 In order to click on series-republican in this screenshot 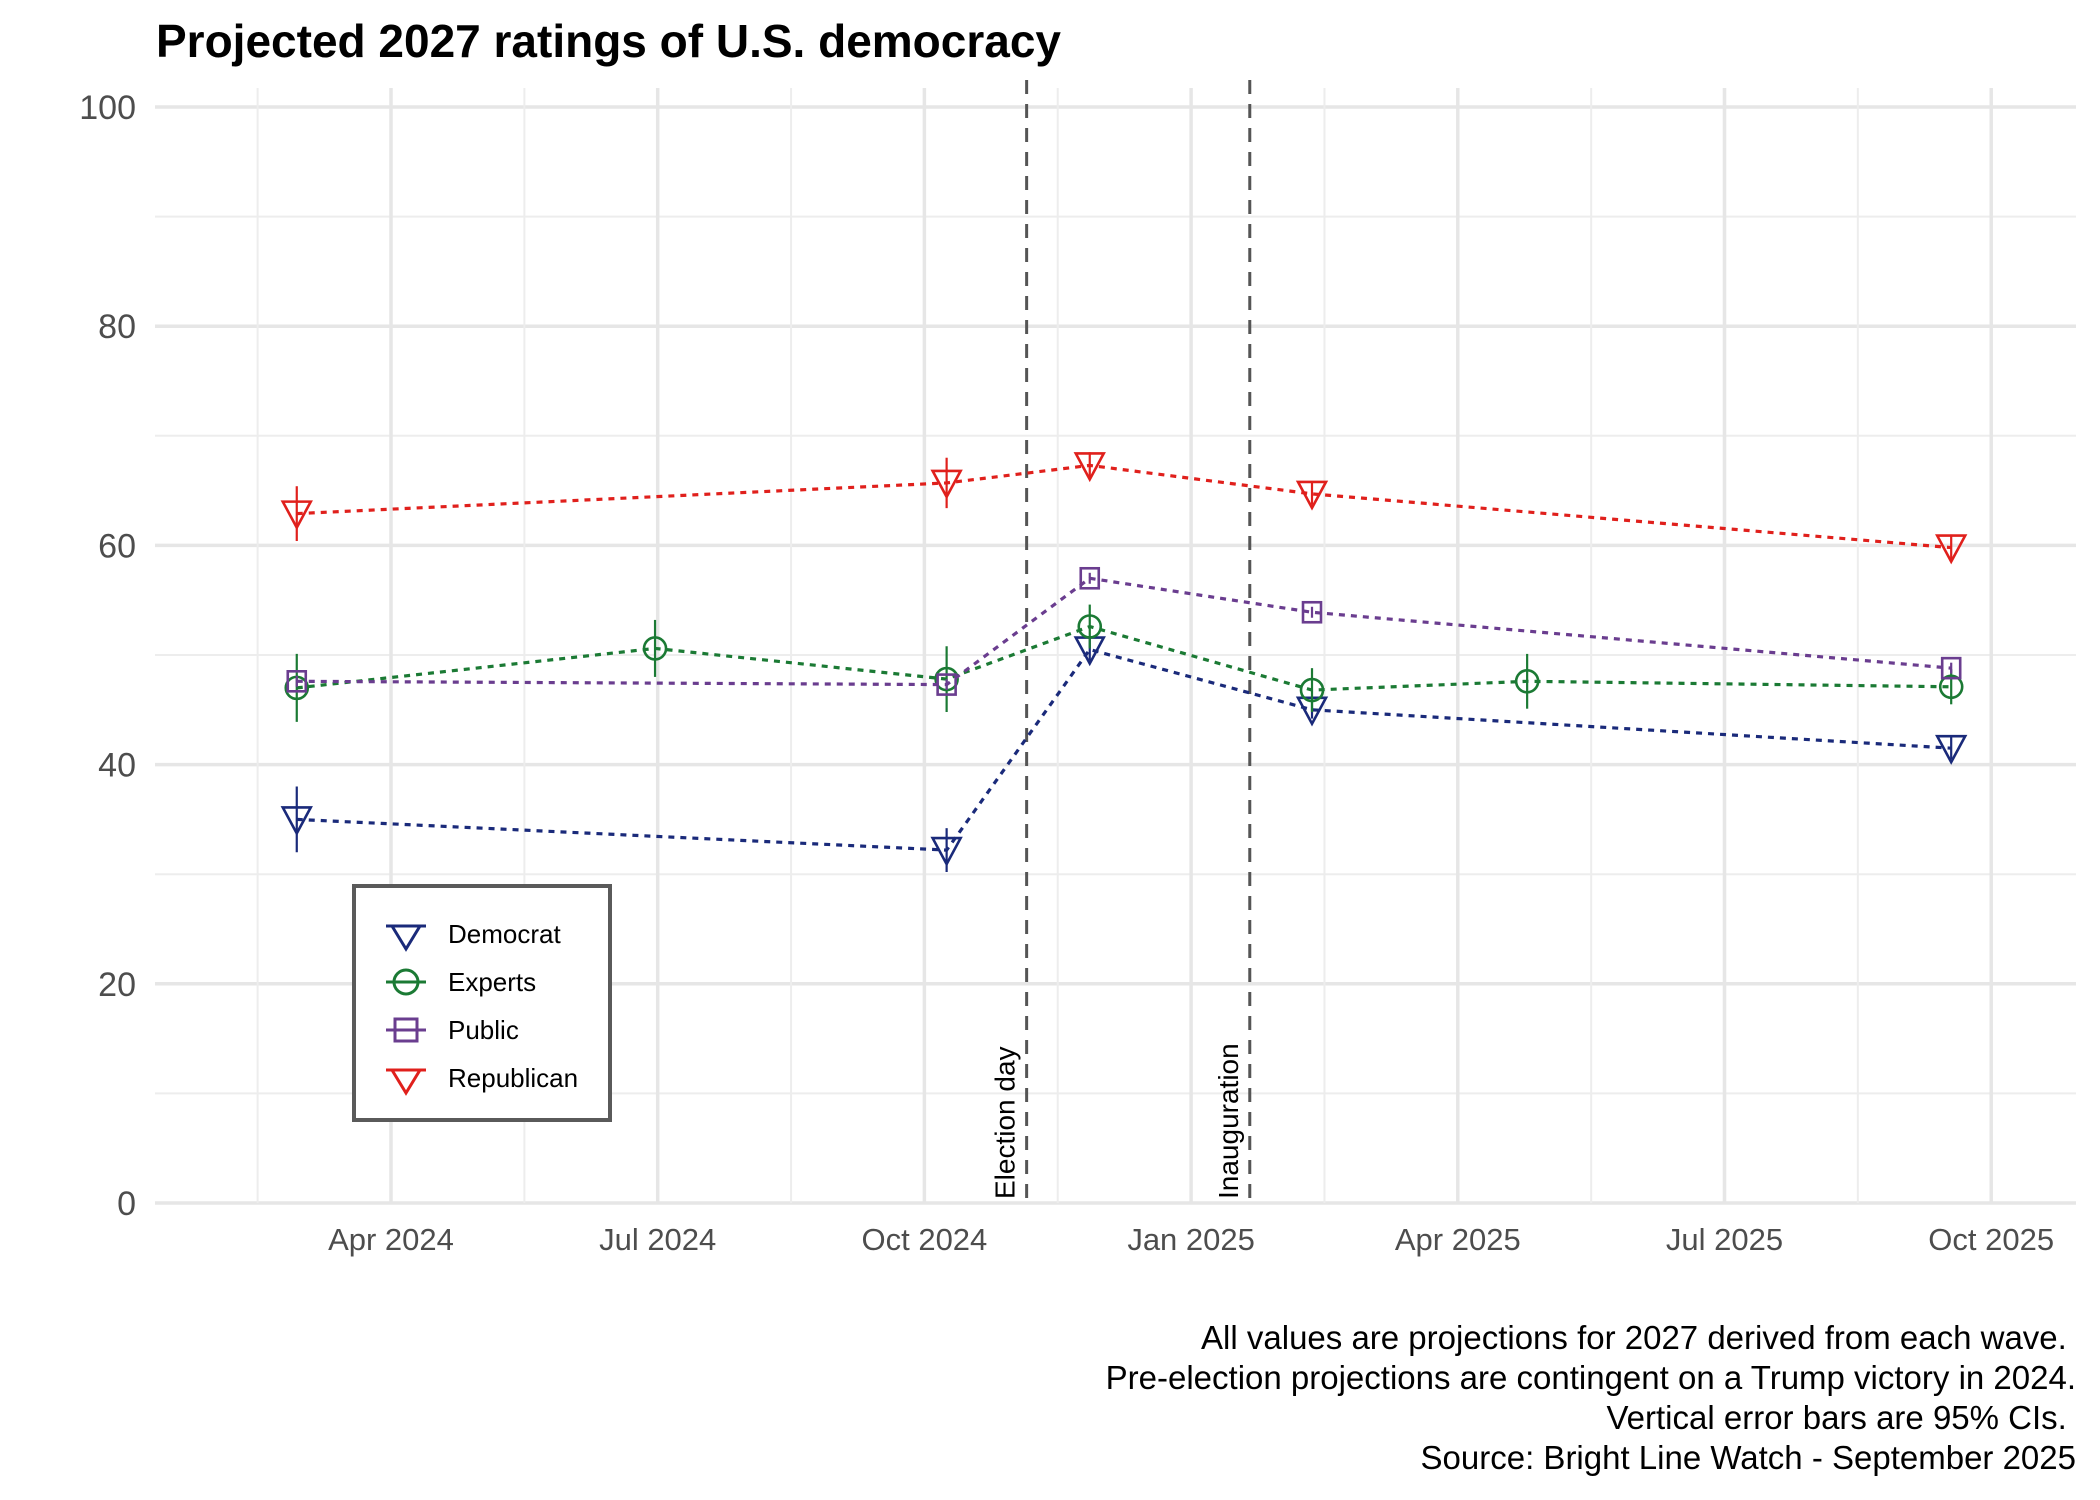, I will do `click(1124, 508)`.